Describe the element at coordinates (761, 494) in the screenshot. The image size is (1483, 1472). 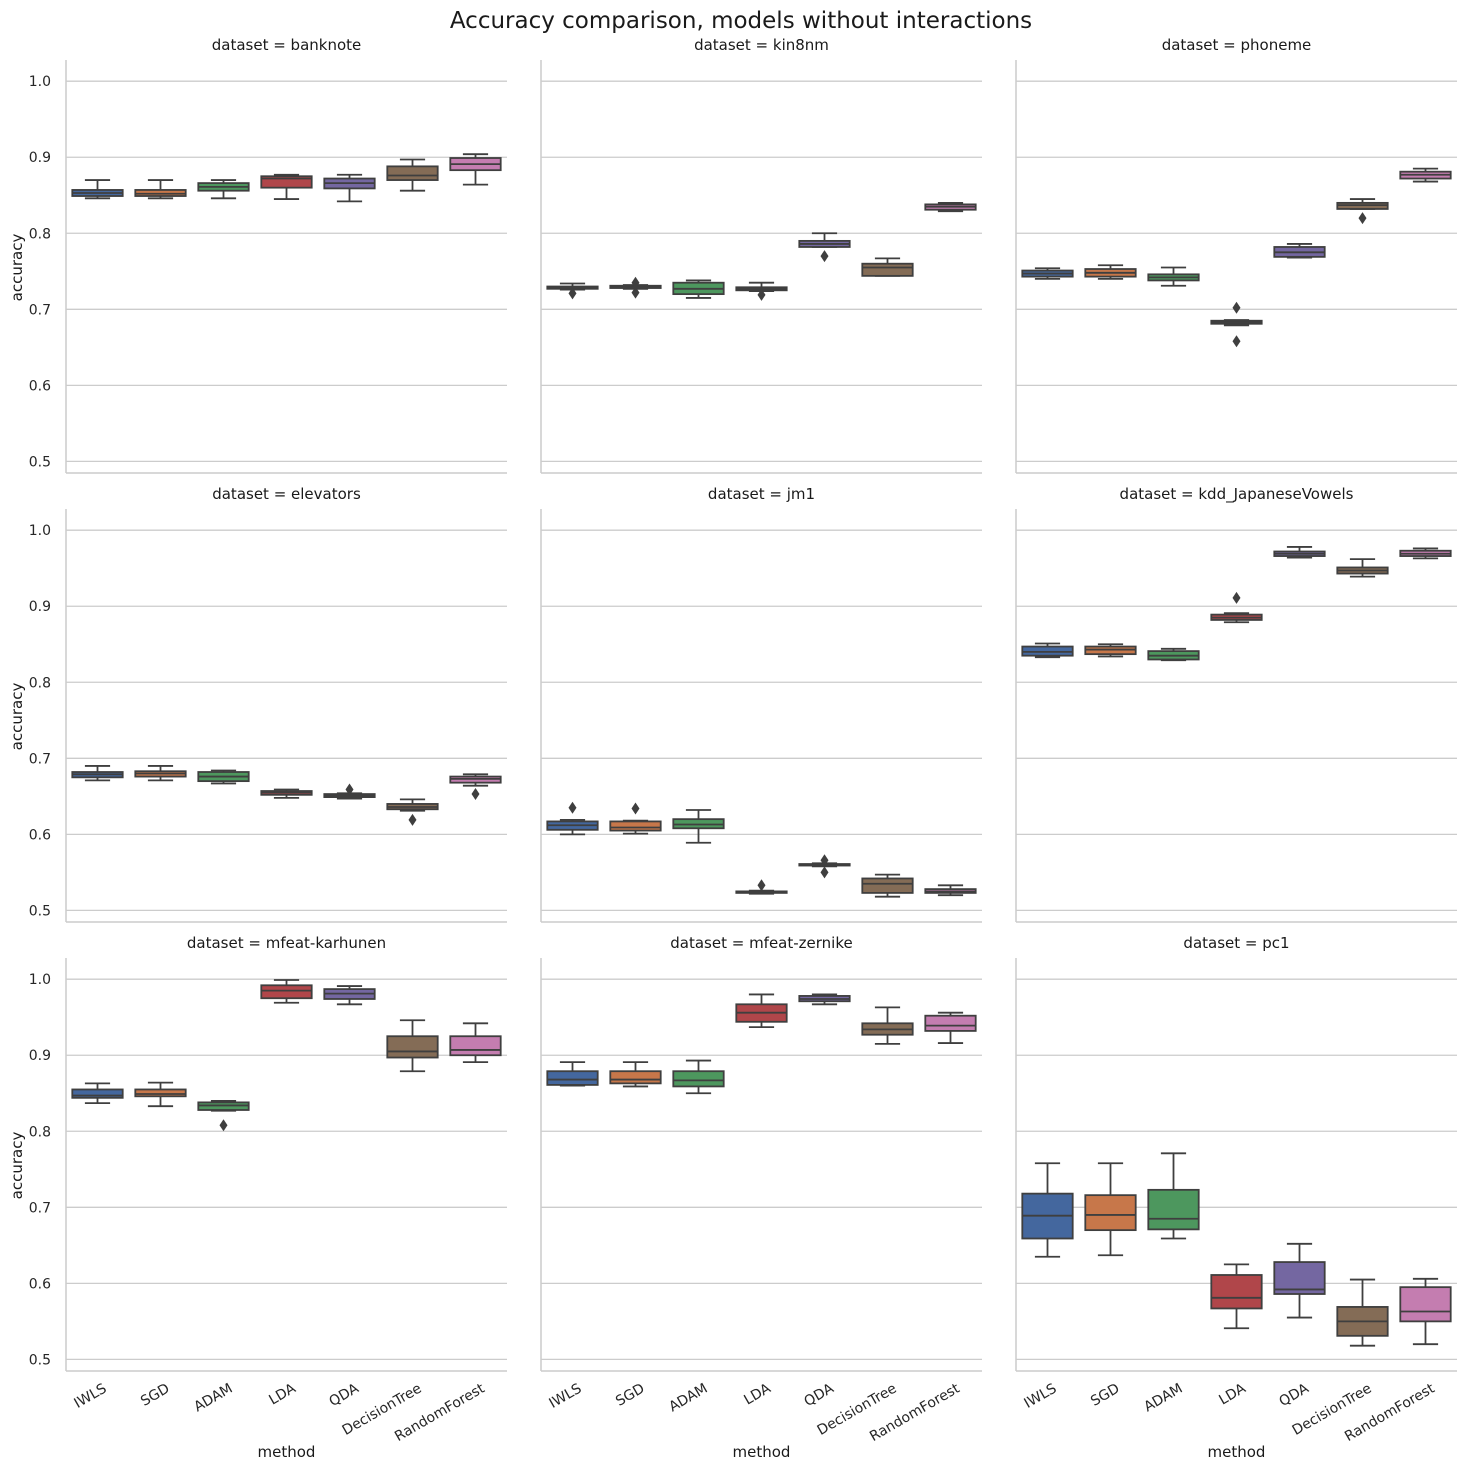
I see `panel-title: dataset = jm1` at that location.